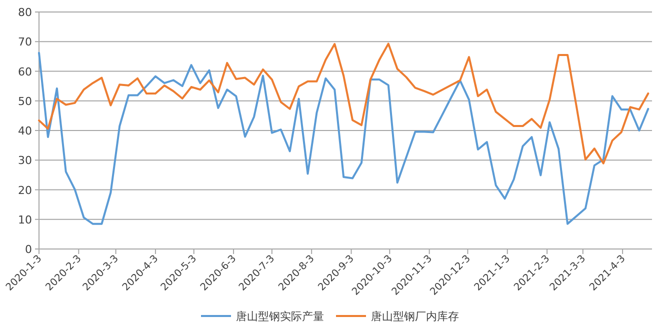 Image resolution: width=660 pixels, height=332 pixels. I want to click on y-tick-label: 70, so click(25, 42).